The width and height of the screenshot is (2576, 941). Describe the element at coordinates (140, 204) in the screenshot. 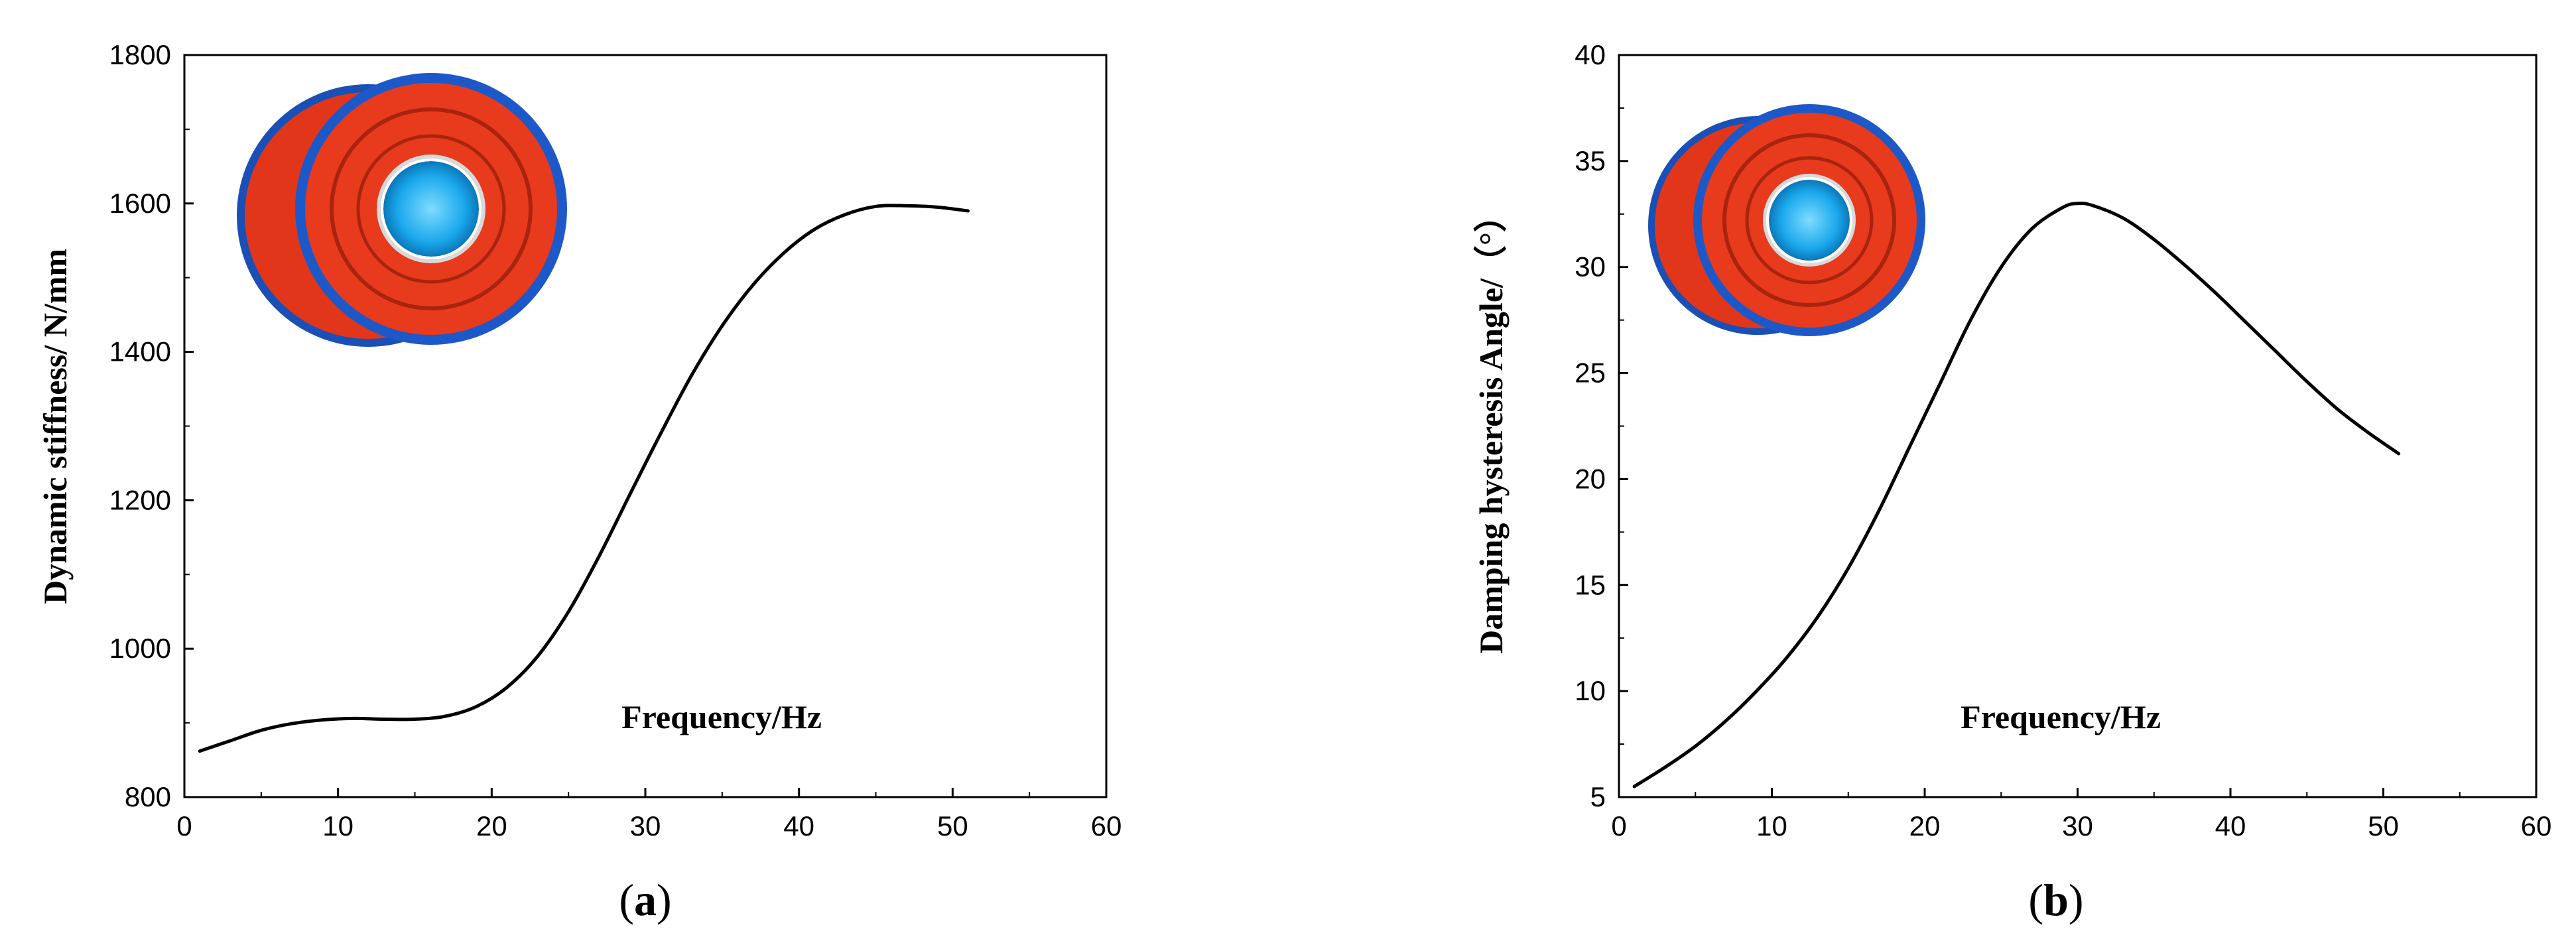

I see `y-tick-label-a: 1600` at that location.